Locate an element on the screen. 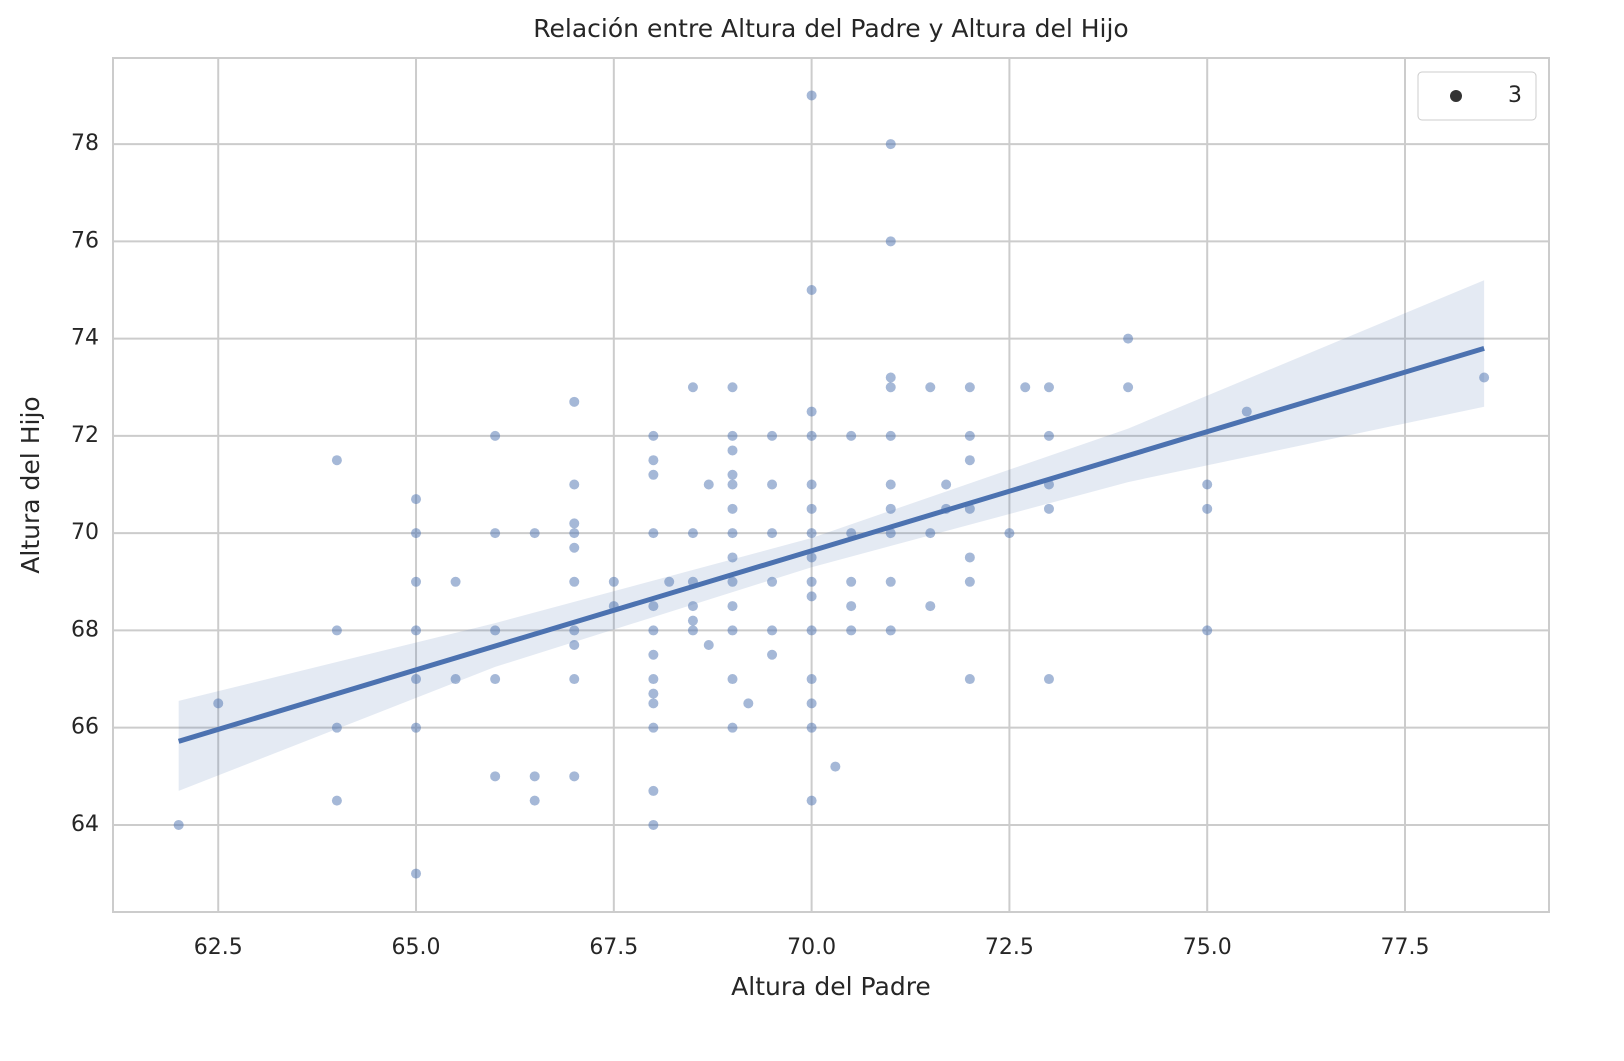  x-tick-label: 65.0 is located at coordinates (416, 947).